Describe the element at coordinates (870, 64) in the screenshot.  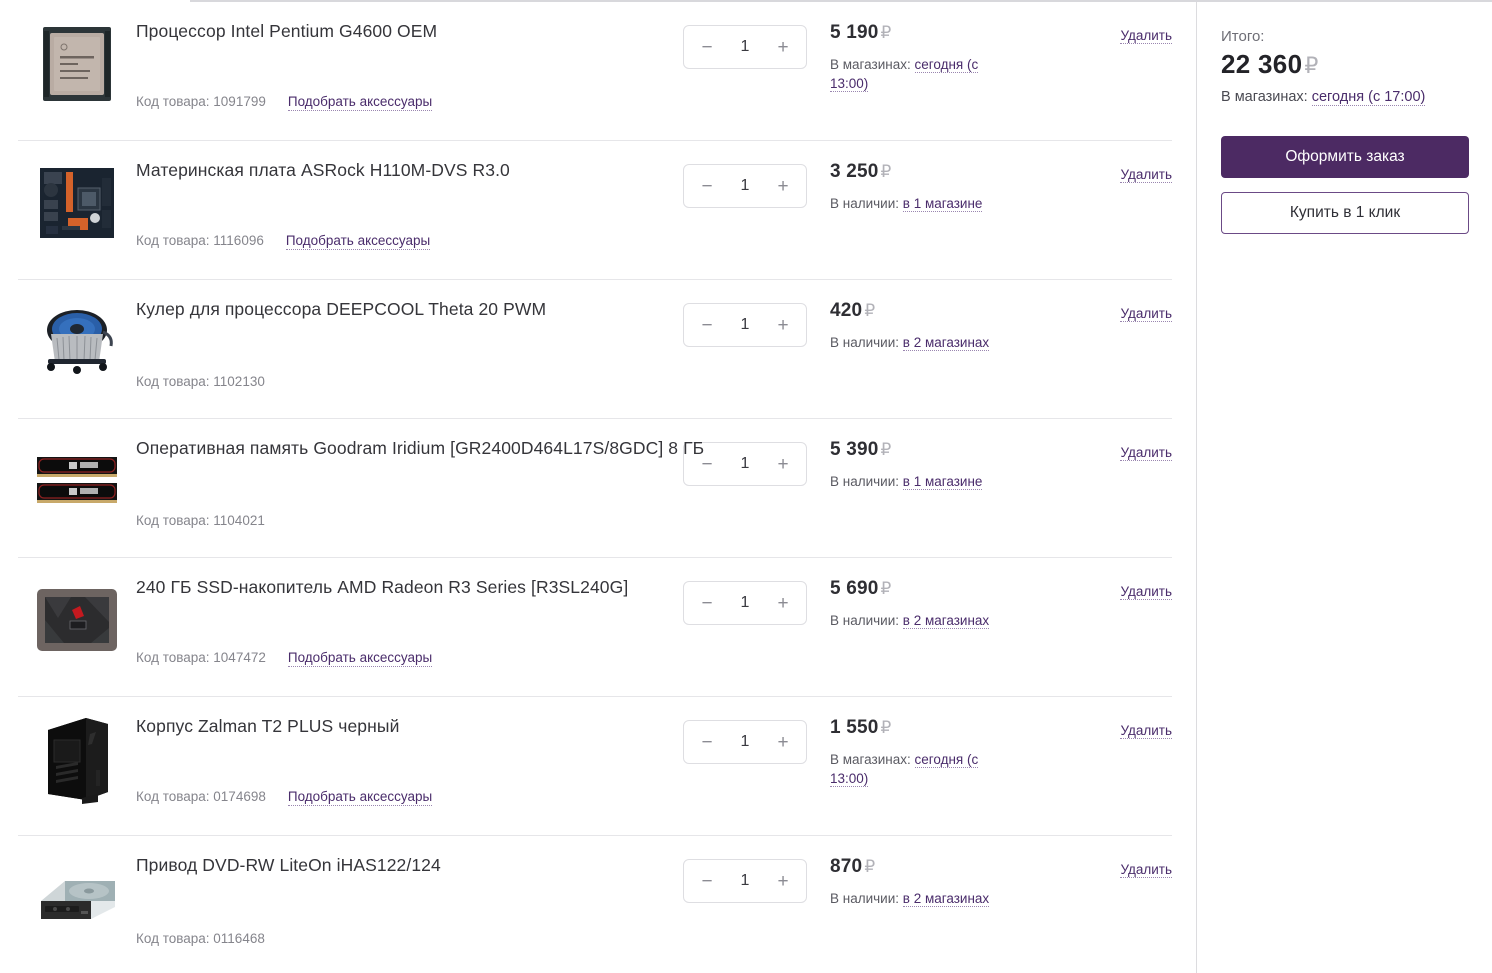
I see `availability-prefix: В магазинах:` at that location.